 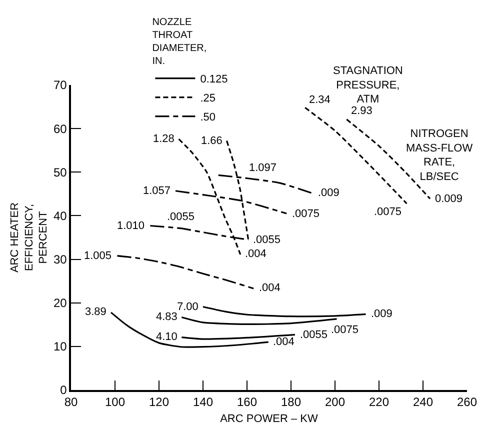 I want to click on x-tick-label: 260, so click(x=467, y=402).